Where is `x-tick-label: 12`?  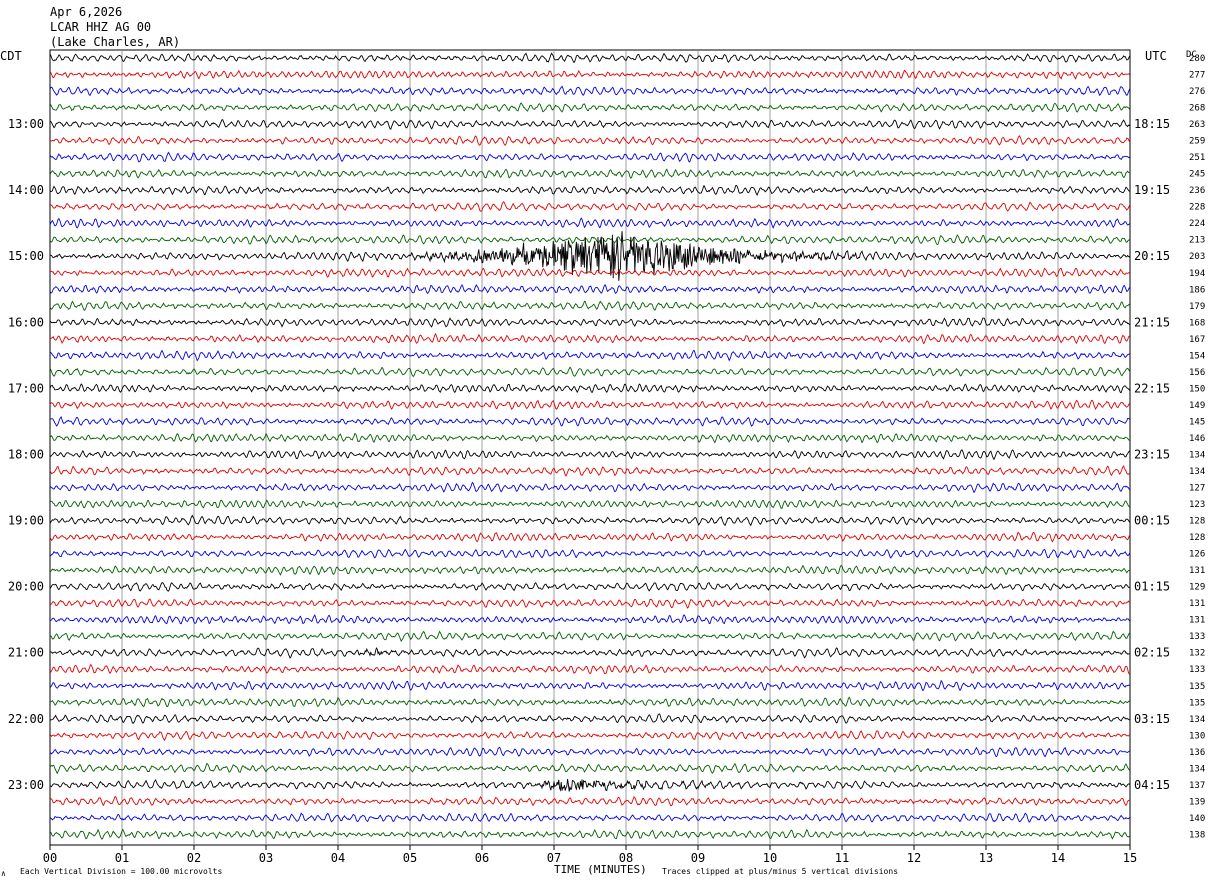 x-tick-label: 12 is located at coordinates (914, 858).